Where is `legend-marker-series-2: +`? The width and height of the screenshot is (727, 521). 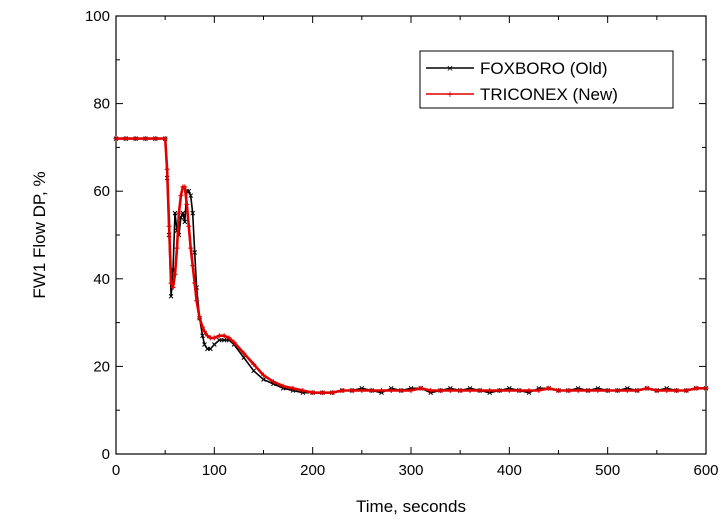 legend-marker-series-2: + is located at coordinates (450, 95).